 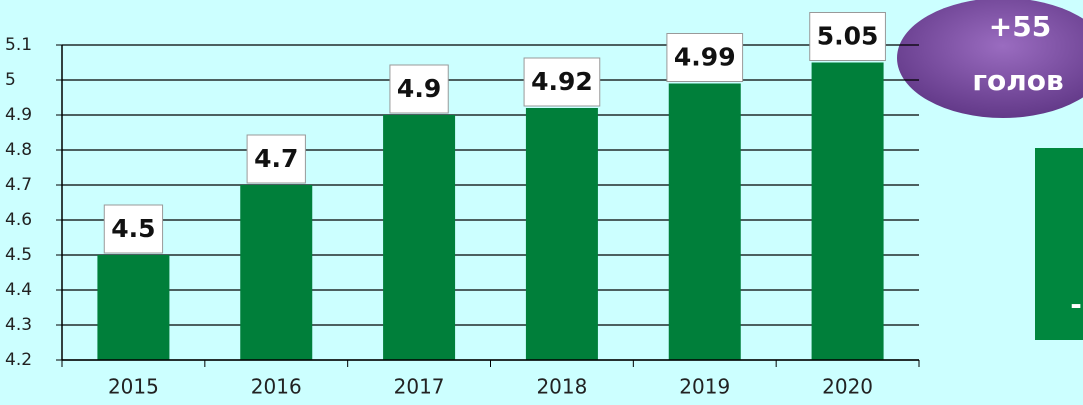 What do you see at coordinates (18, 115) in the screenshot?
I see `y-tick-label: 4.9` at bounding box center [18, 115].